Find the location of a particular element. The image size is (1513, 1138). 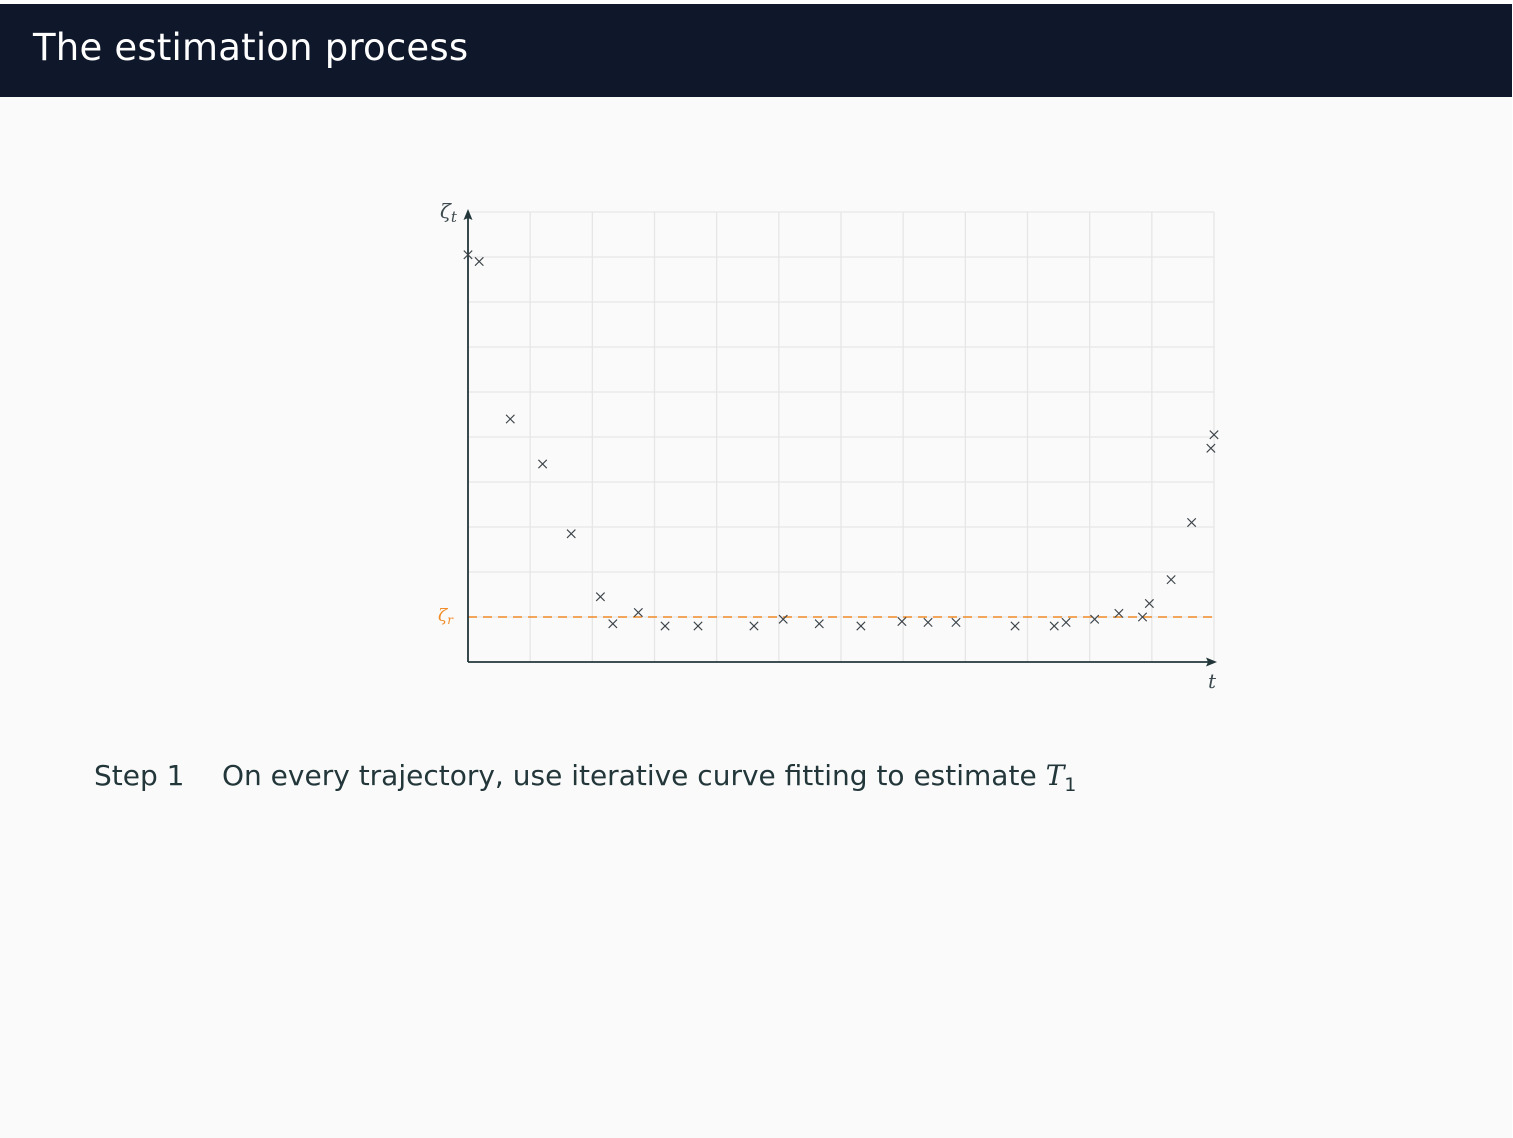

frame-title-bar: The estimation process is located at coordinates (756, 50).